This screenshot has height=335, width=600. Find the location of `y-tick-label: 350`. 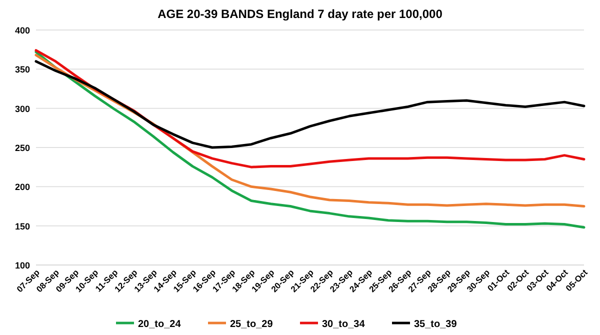

y-tick-label: 350 is located at coordinates (22, 69).